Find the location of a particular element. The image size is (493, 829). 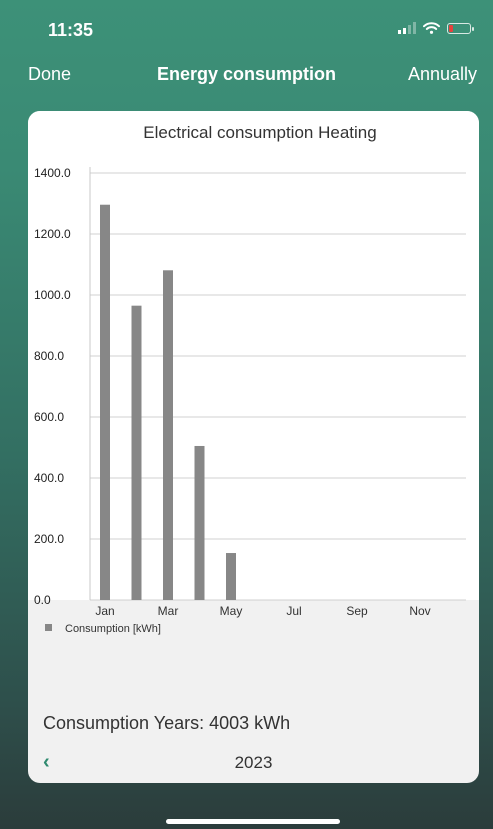

y-tick-label: 1400.0 is located at coordinates (52, 173).